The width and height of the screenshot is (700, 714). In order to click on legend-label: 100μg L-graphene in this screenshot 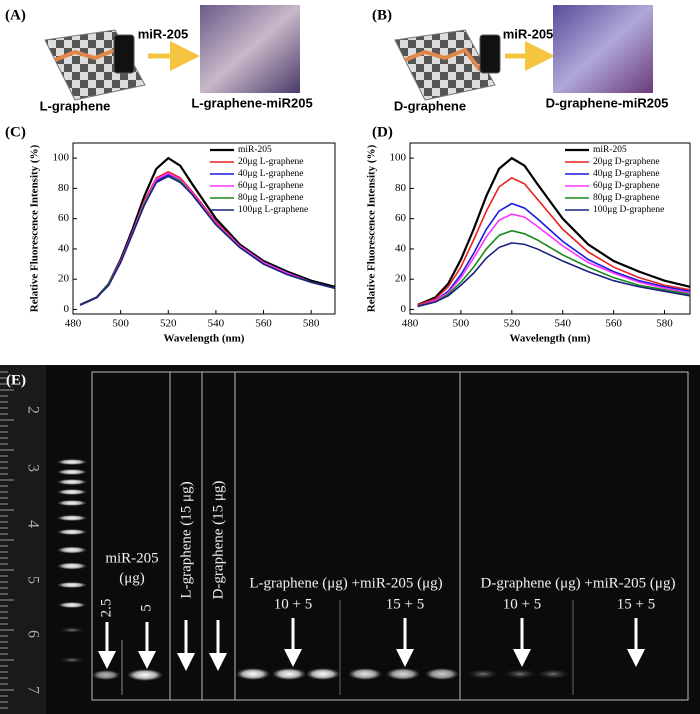, I will do `click(273, 210)`.